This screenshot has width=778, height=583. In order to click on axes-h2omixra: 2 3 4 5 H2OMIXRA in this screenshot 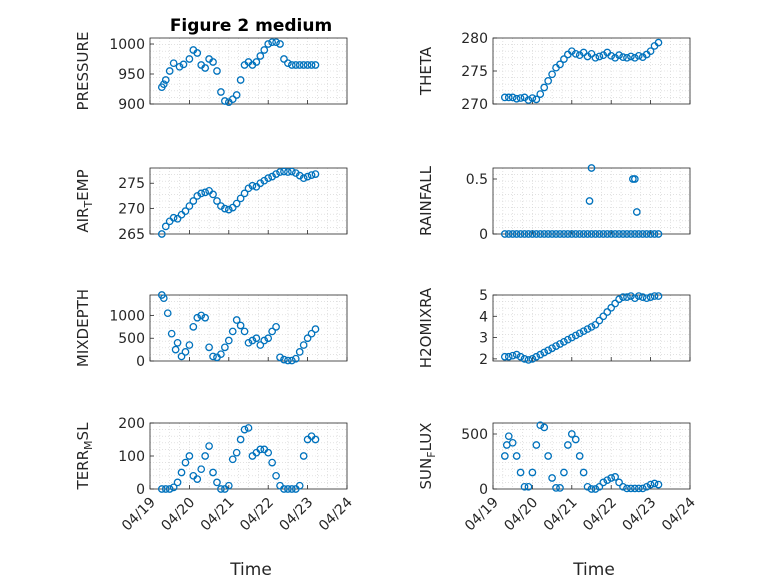, I will do `click(554, 327)`.